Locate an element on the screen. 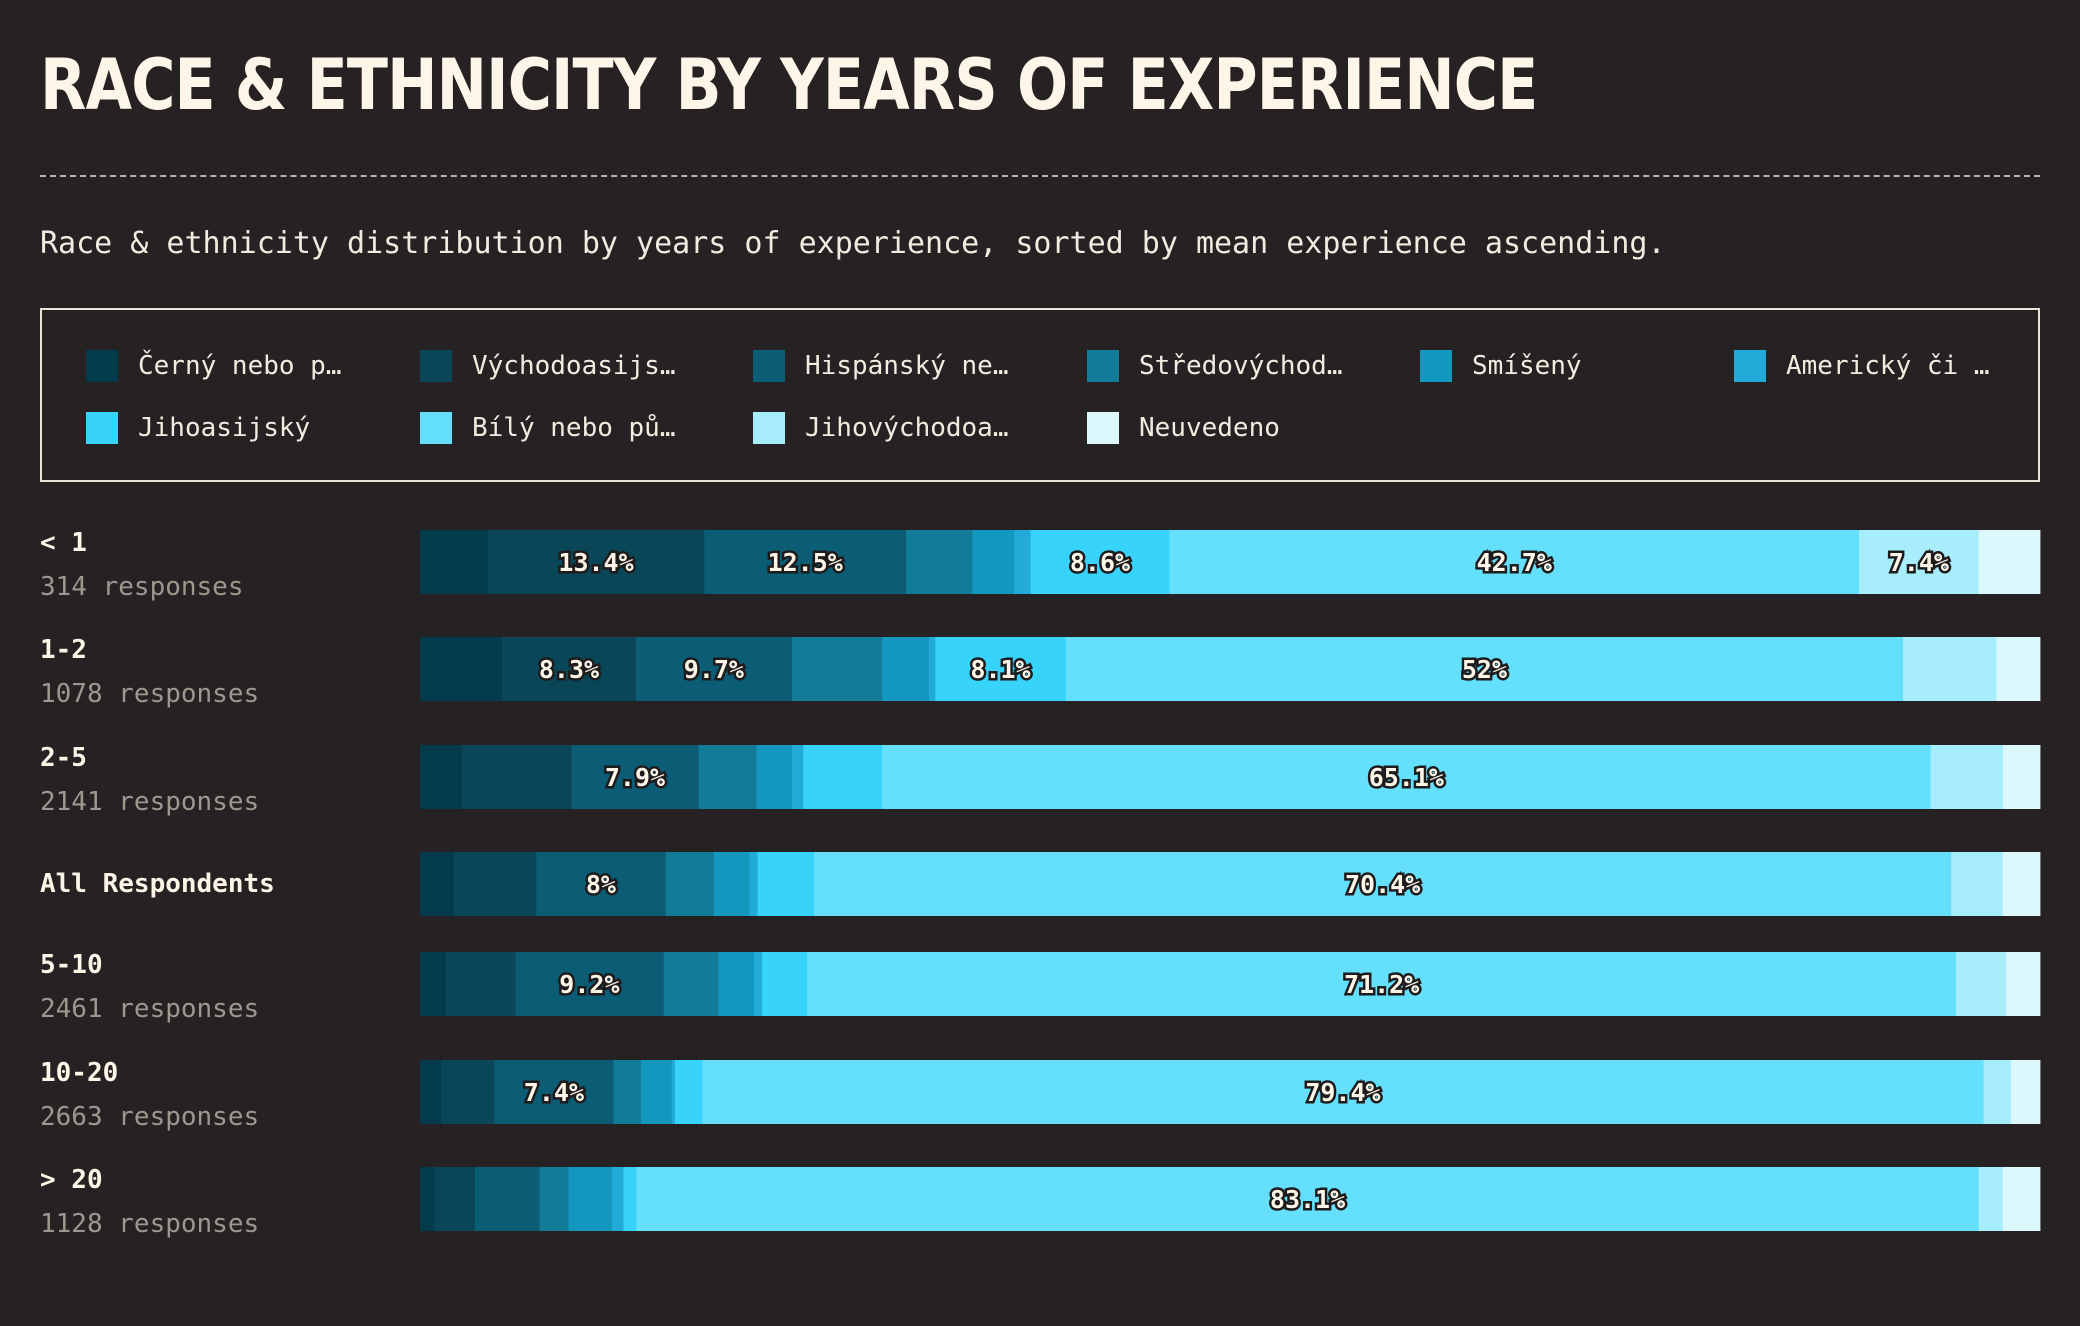  data-label: 13.4% is located at coordinates (595, 562).